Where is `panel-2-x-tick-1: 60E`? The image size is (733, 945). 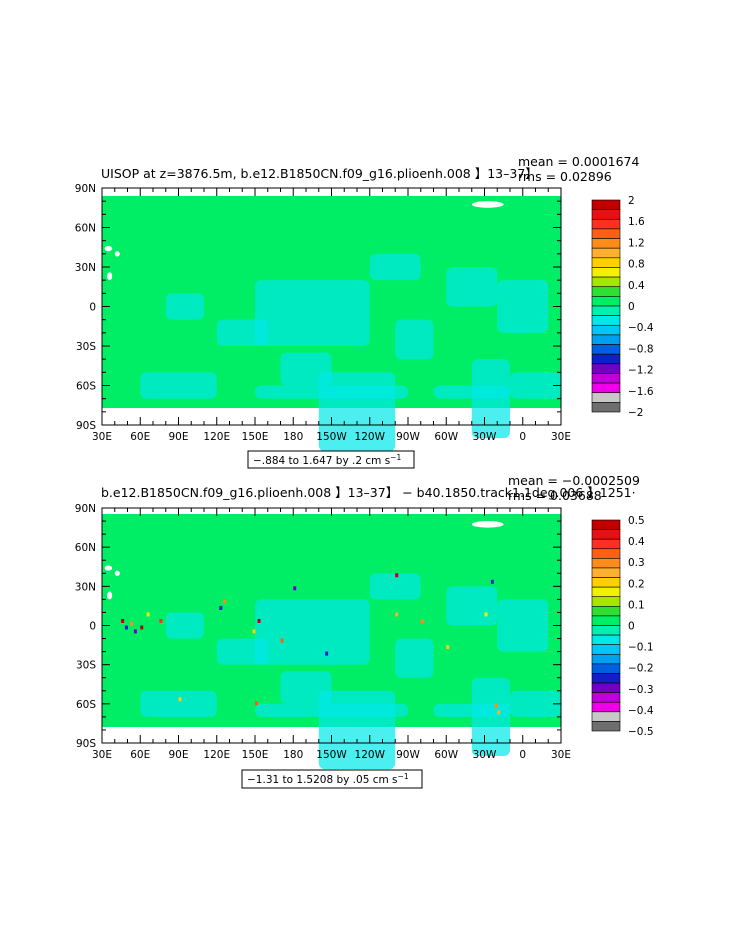 panel-2-x-tick-1: 60E is located at coordinates (140, 755).